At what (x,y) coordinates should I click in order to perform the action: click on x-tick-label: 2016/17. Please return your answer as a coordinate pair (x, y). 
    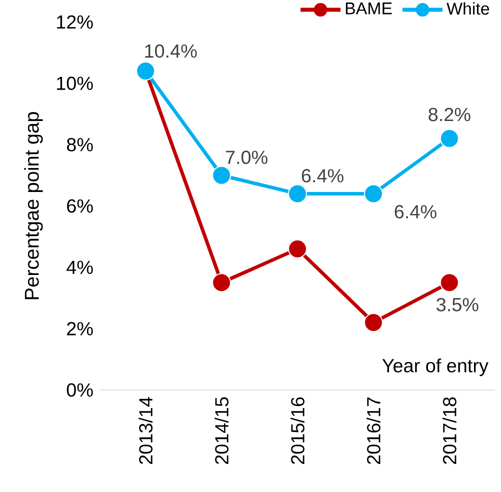
    Looking at the image, I should click on (373, 430).